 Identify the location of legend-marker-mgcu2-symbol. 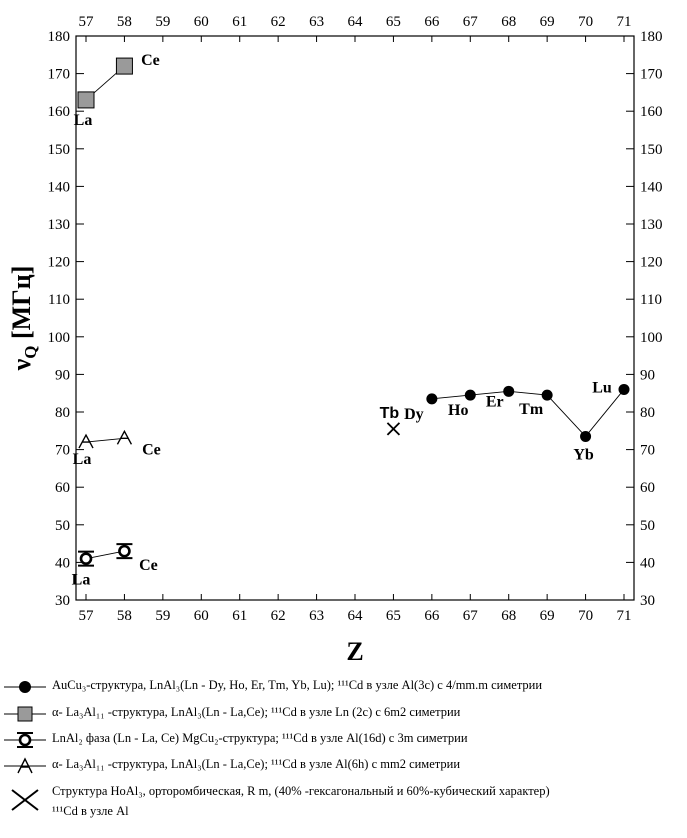
(25, 740).